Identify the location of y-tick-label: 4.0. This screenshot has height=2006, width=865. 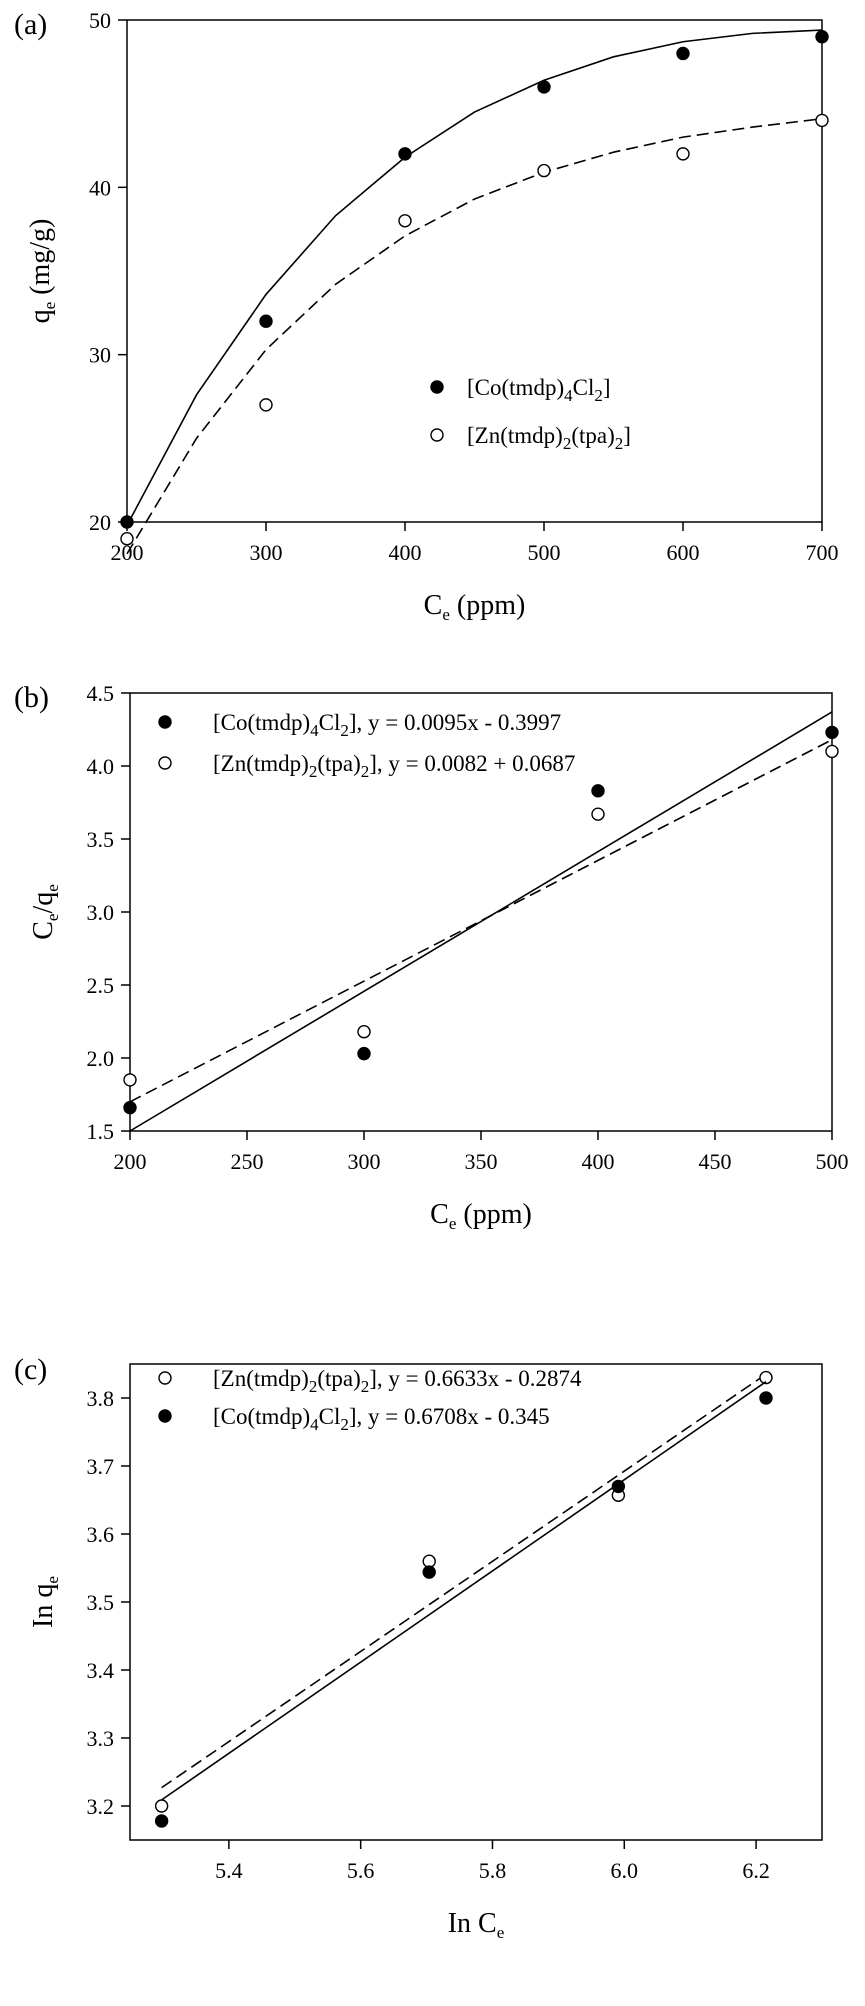
(101, 766).